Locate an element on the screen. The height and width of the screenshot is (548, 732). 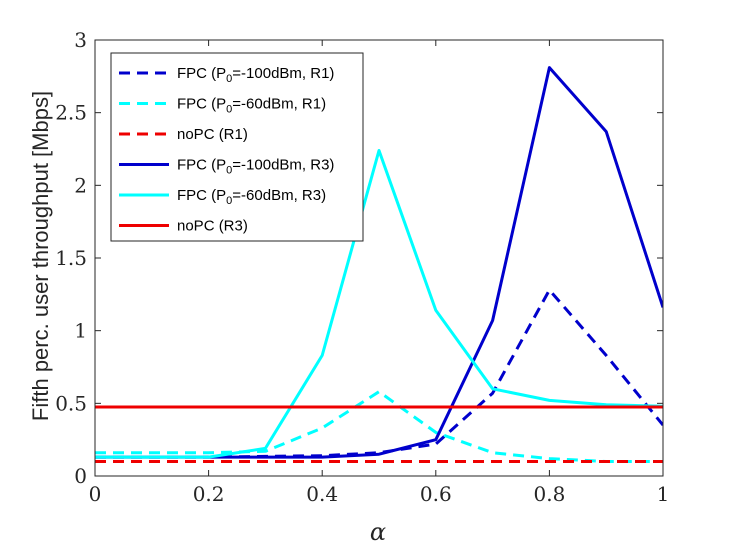
x-tick-label: 1 is located at coordinates (663, 494).